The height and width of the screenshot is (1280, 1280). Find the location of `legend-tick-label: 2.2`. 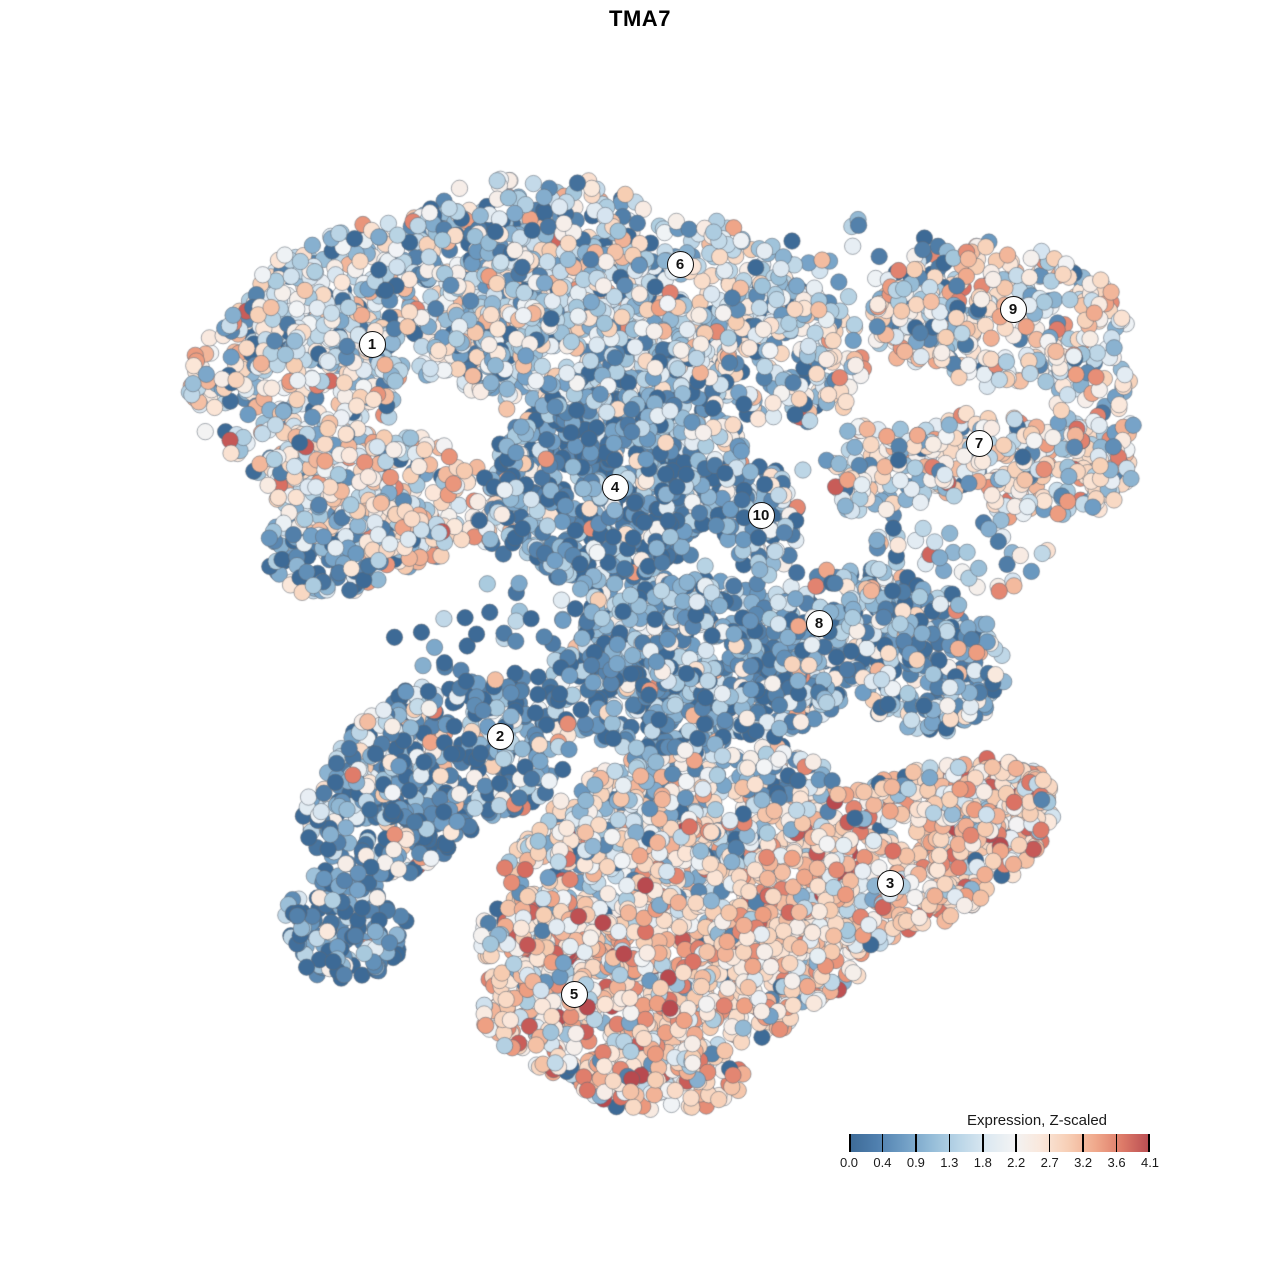

legend-tick-label: 2.2 is located at coordinates (1016, 1162).